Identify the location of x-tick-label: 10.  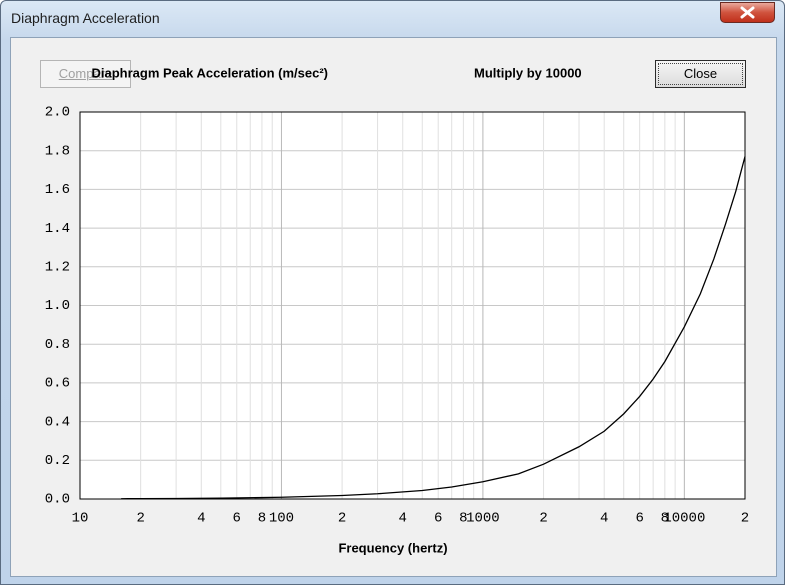
(80, 519).